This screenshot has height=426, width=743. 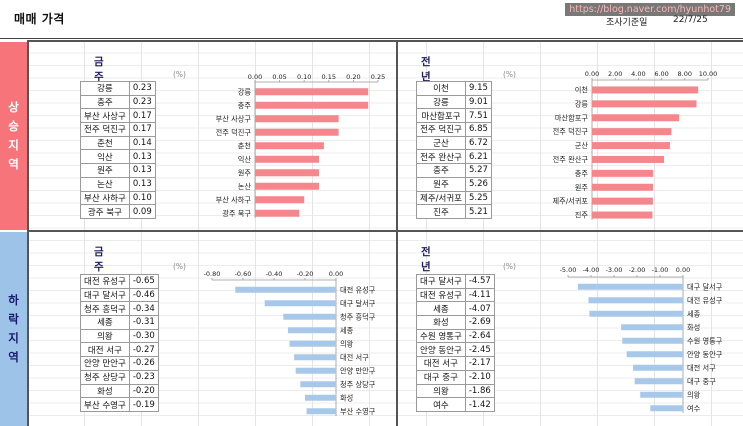 I want to click on table-row: 군산 6.72, so click(x=454, y=143).